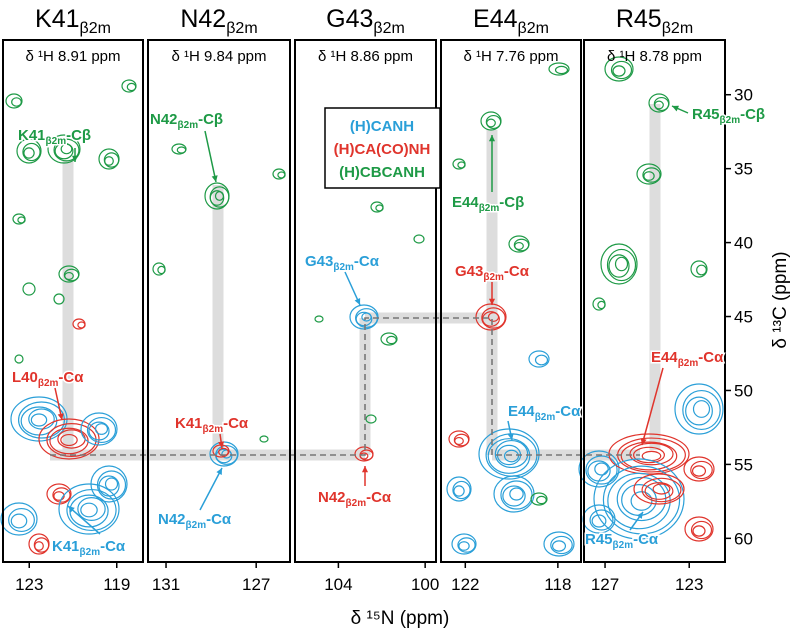 The image size is (800, 641). Describe the element at coordinates (469, 271) in the screenshot. I see `annotation-residue: G43` at that location.